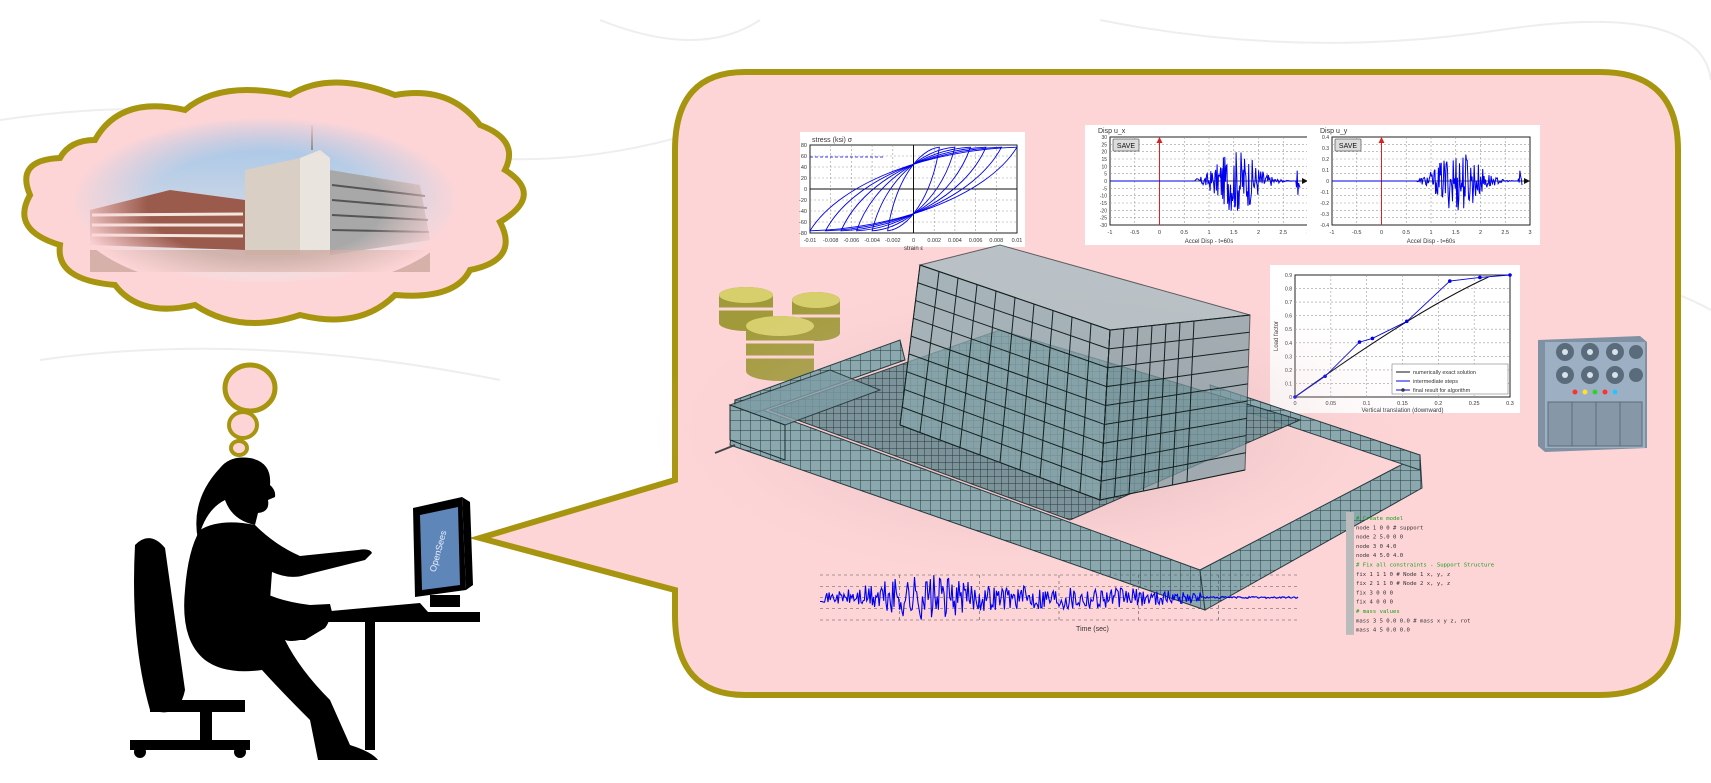  What do you see at coordinates (1103, 204) in the screenshot?
I see `y-tick-label: -15` at bounding box center [1103, 204].